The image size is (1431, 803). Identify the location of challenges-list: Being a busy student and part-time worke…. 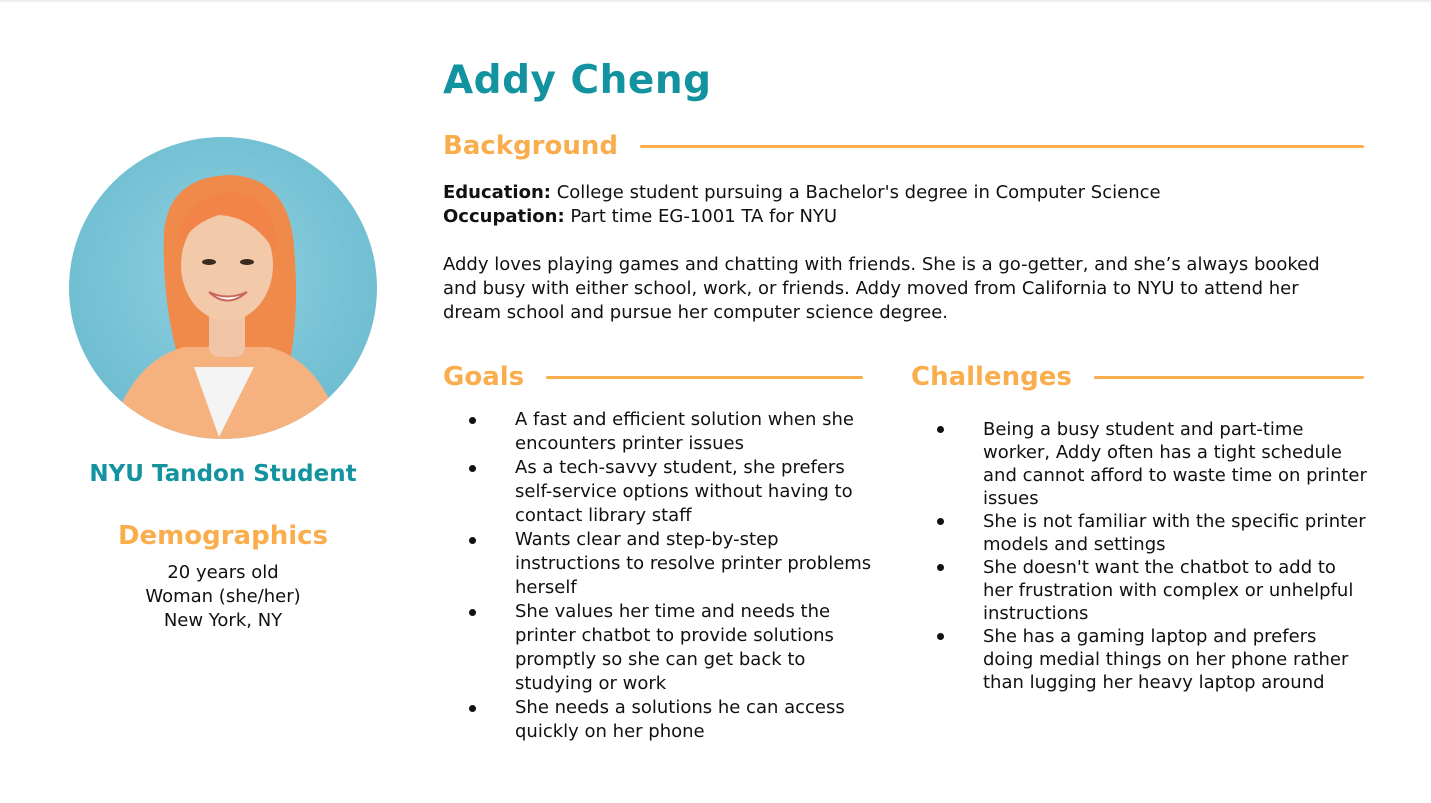
(1141, 556).